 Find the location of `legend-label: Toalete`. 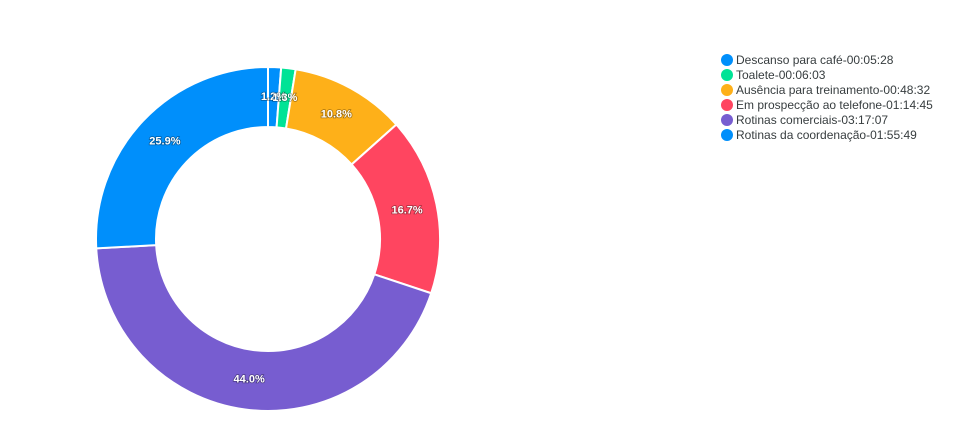

legend-label: Toalete is located at coordinates (755, 74).